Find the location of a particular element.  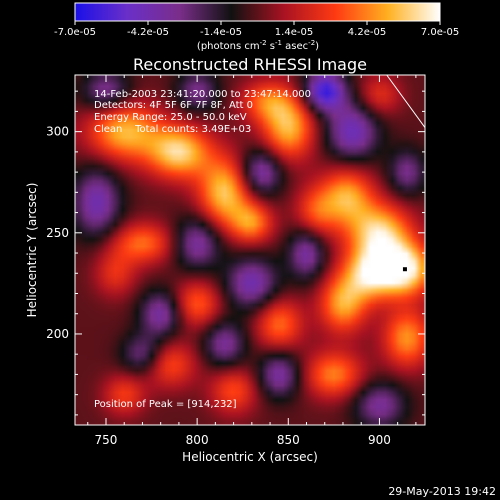

limb-line is located at coordinates (405, 101).